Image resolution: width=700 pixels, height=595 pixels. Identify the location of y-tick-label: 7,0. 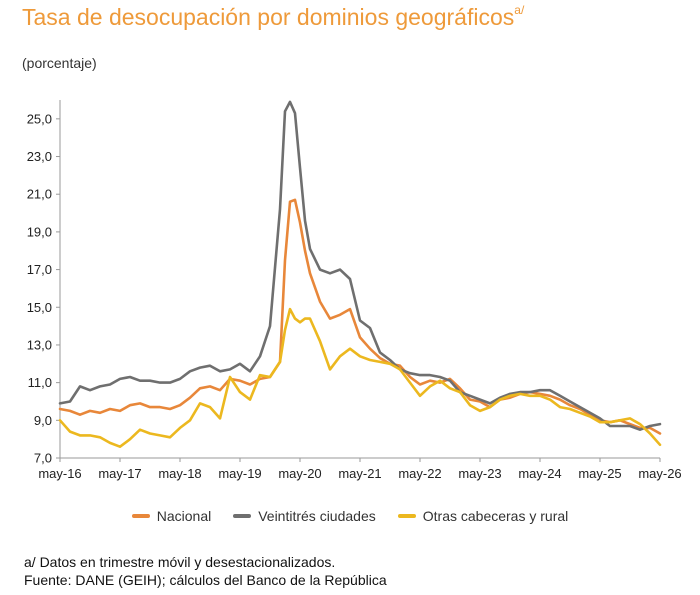
(43, 458).